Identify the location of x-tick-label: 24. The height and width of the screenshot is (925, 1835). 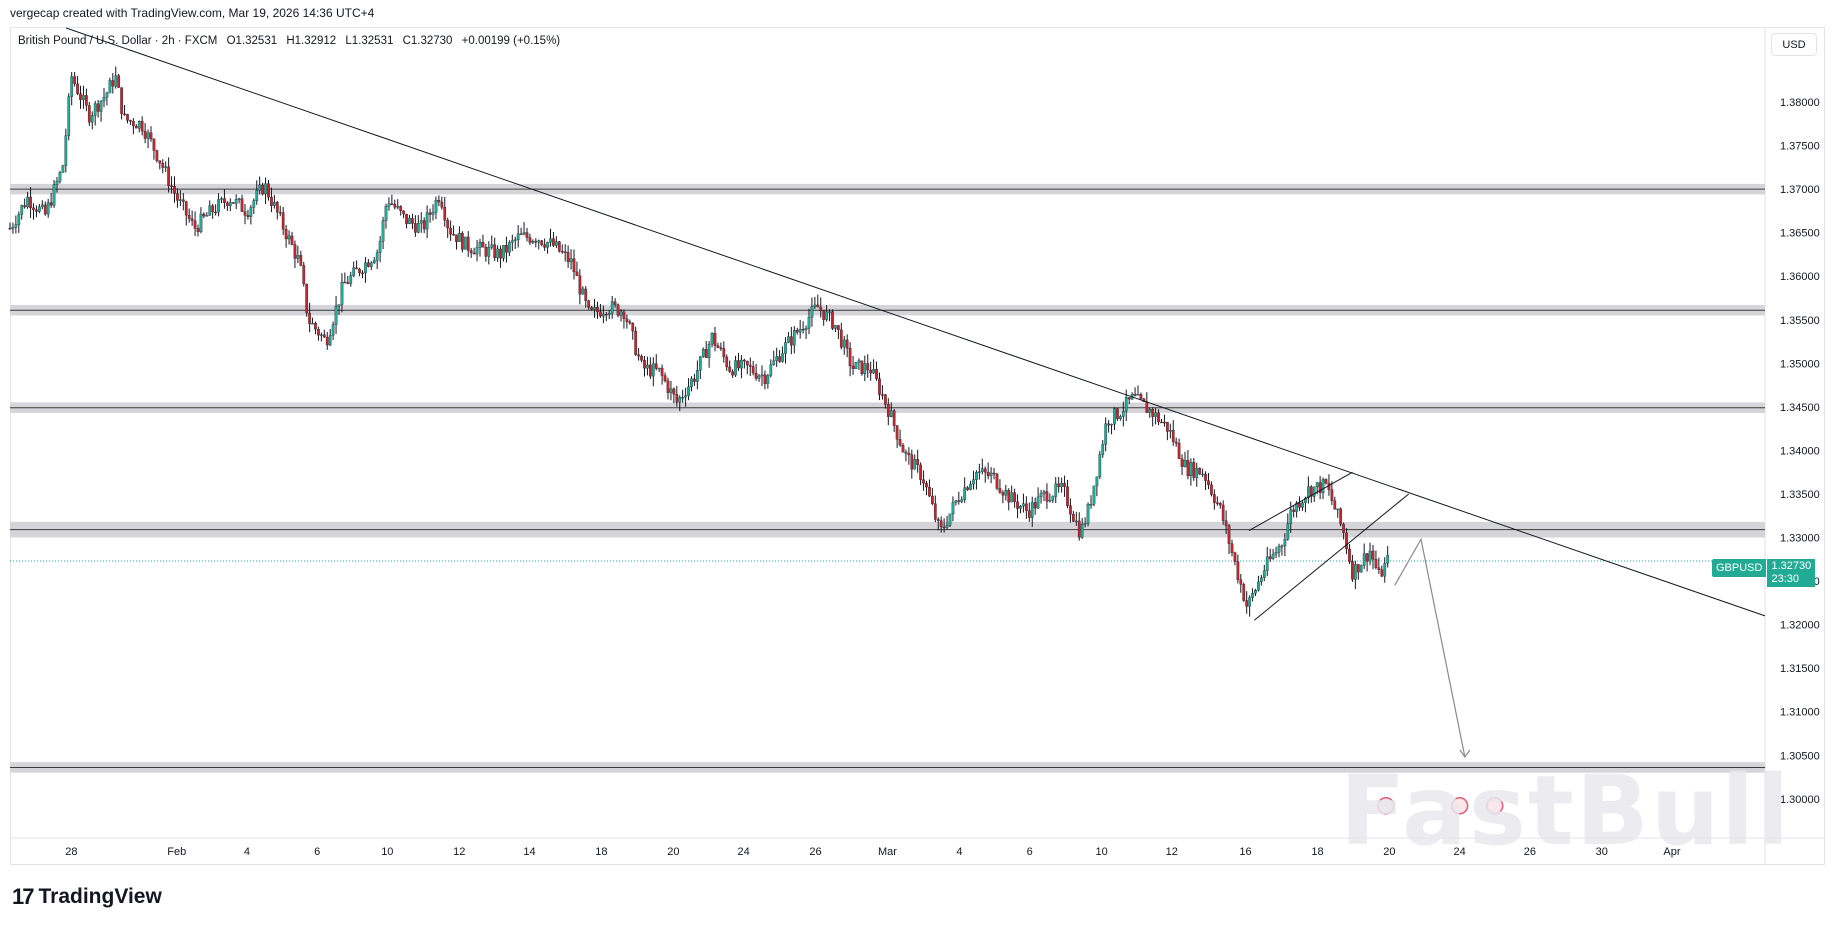
(1460, 852).